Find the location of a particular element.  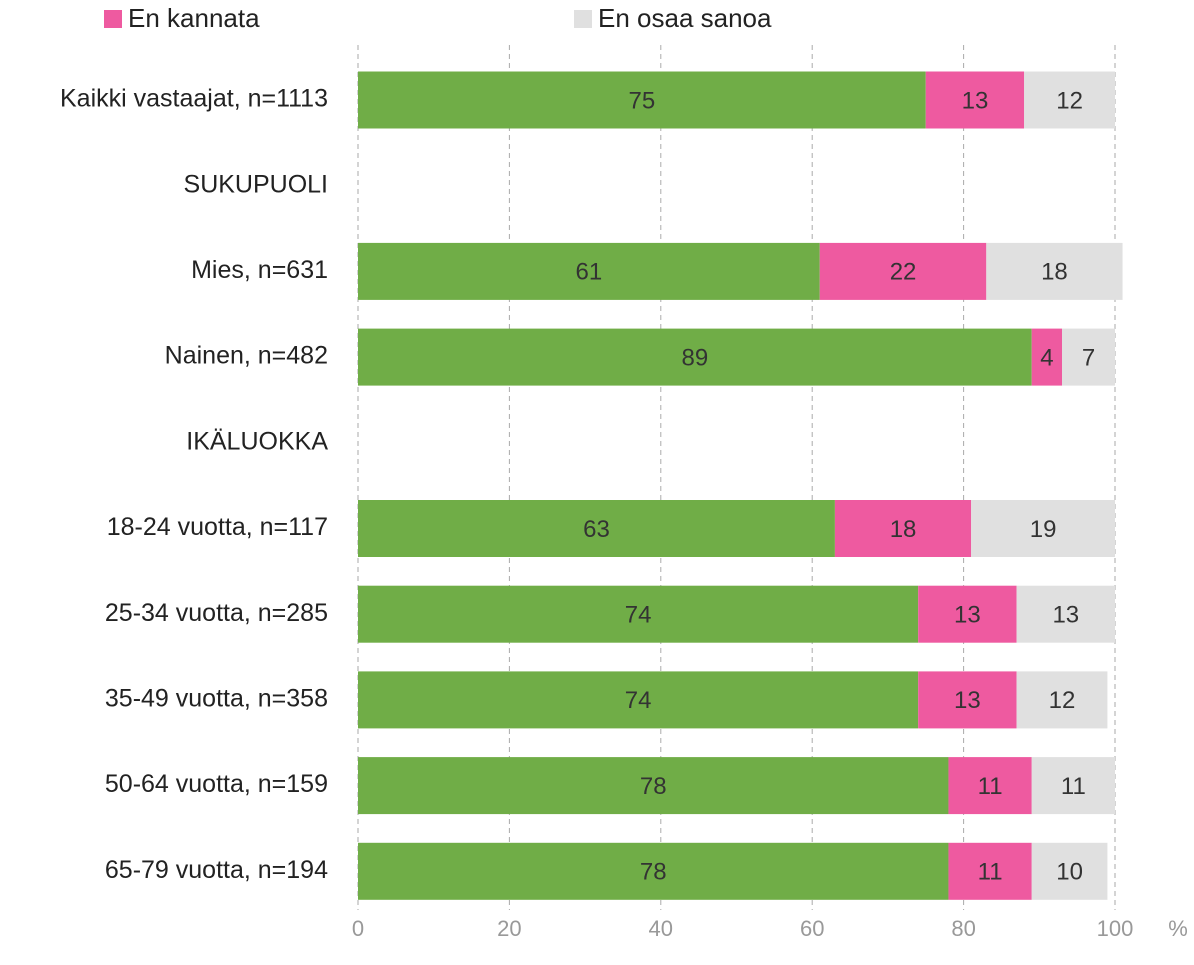

value-label: 7 is located at coordinates (1088, 357).